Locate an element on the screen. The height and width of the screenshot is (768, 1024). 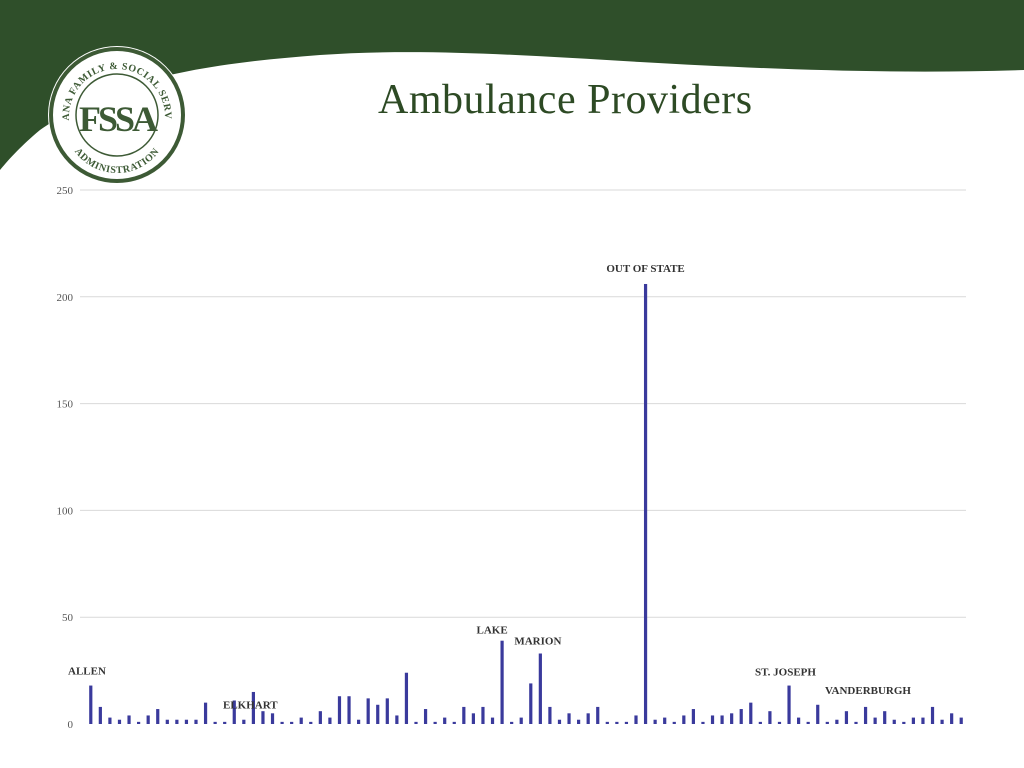
page-title: Ambulance Providers is located at coordinates (565, 100).